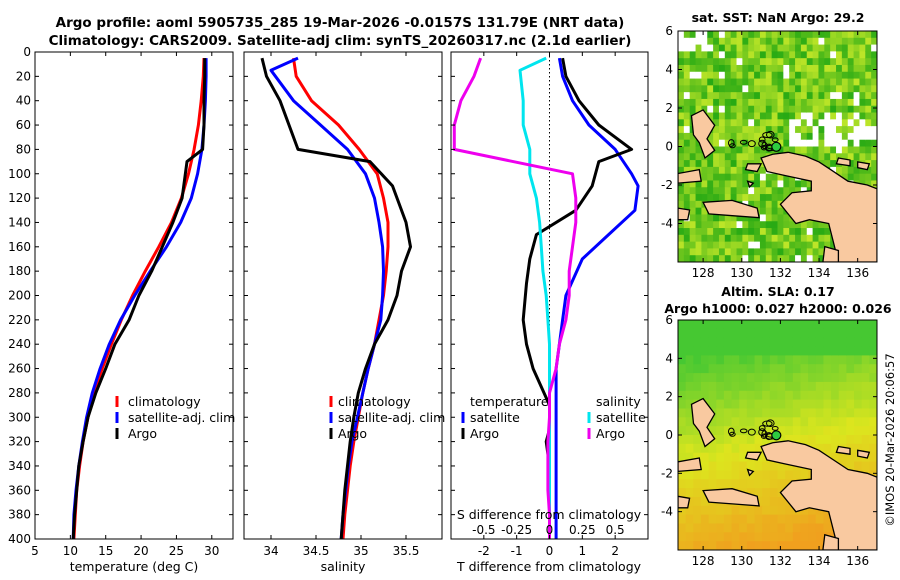 This screenshot has height=580, width=900. I want to click on y-tick-label: 160, so click(19, 247).